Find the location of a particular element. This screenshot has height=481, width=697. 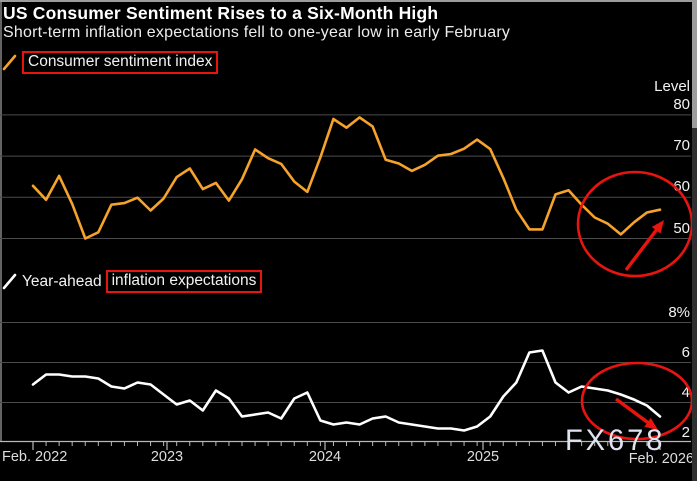

x-axis-label: Feb. 2026 is located at coordinates (661, 459).